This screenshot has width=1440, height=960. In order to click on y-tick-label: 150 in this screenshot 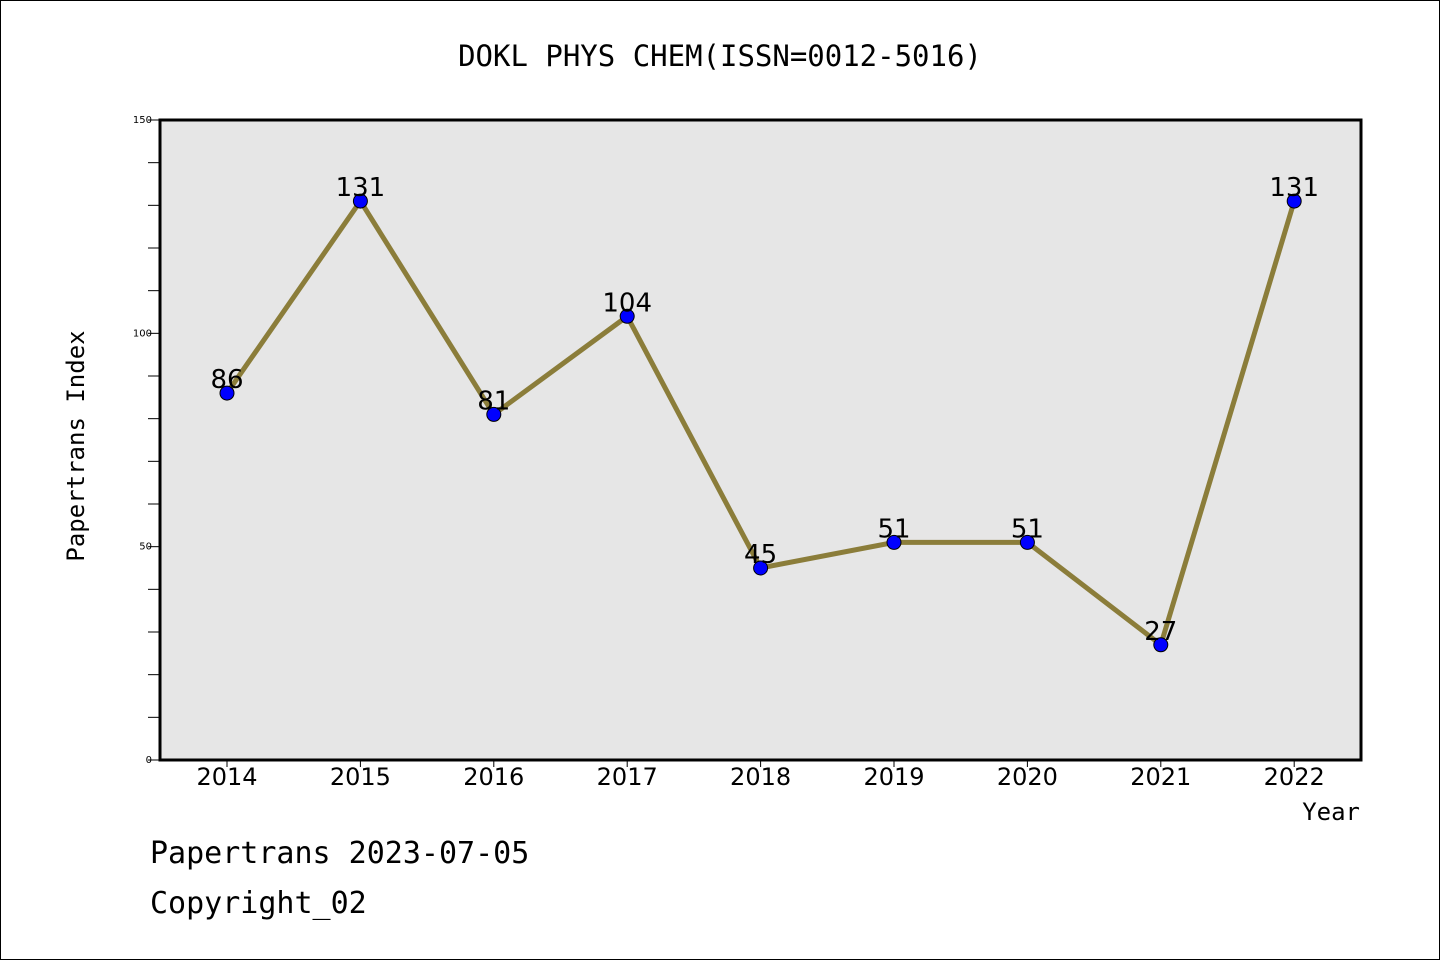, I will do `click(142, 120)`.